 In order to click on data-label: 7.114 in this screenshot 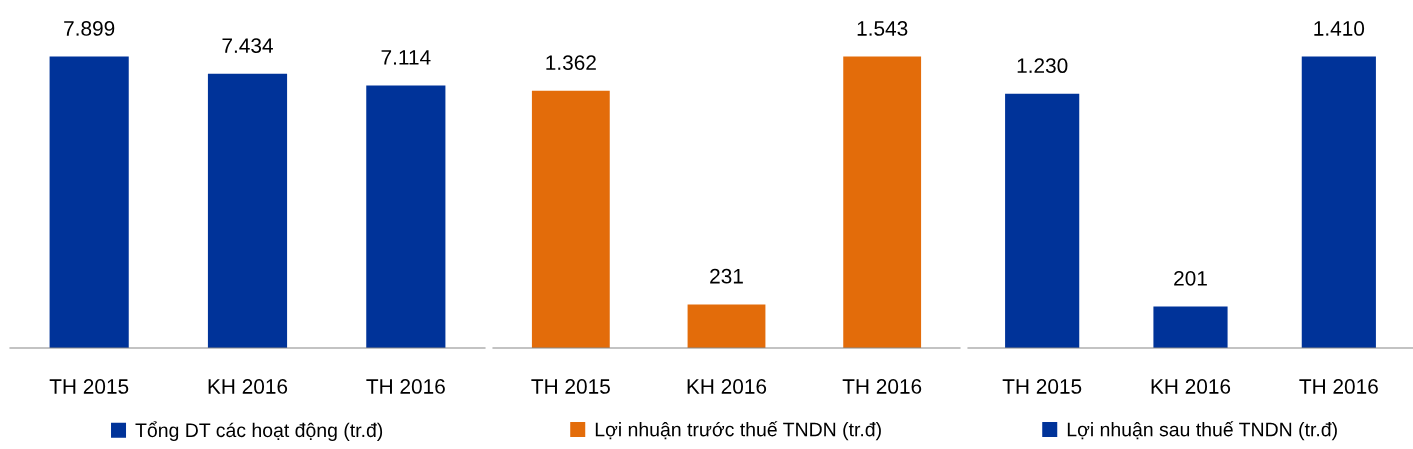, I will do `click(406, 57)`.